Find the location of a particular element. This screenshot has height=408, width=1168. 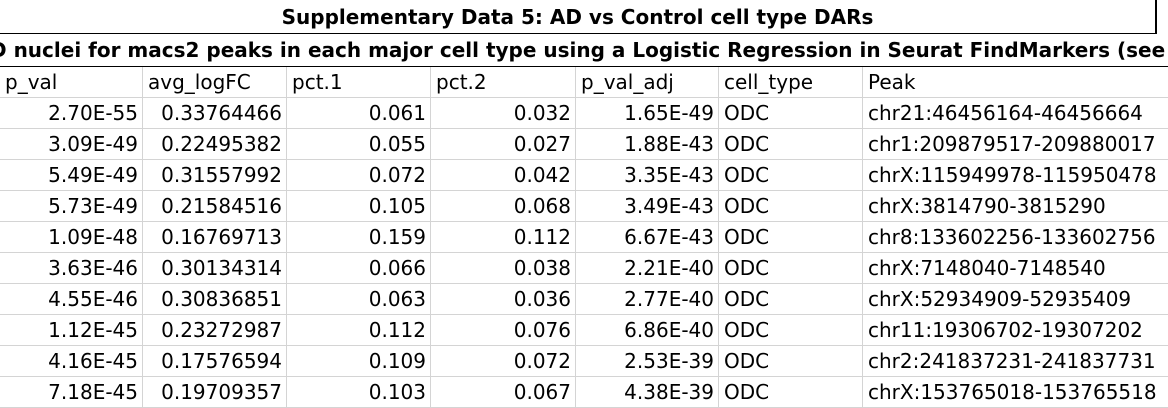

cell-peak: chrX:52934909-52935409 is located at coordinates (1015, 299).